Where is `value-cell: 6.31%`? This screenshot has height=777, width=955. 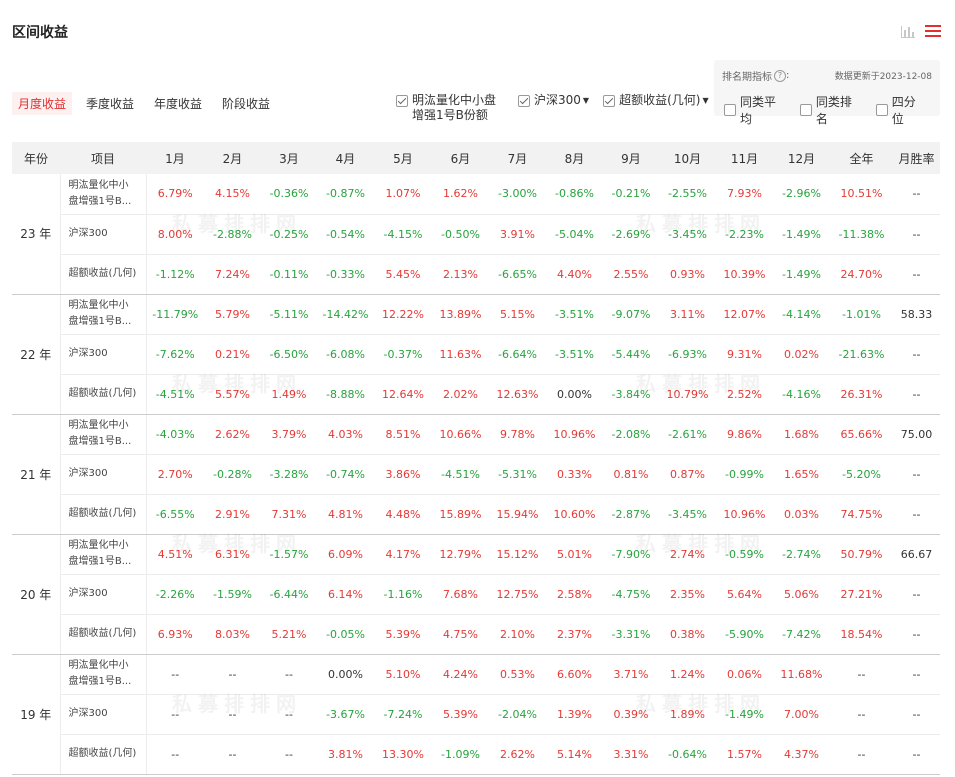
value-cell: 6.31% is located at coordinates (232, 554).